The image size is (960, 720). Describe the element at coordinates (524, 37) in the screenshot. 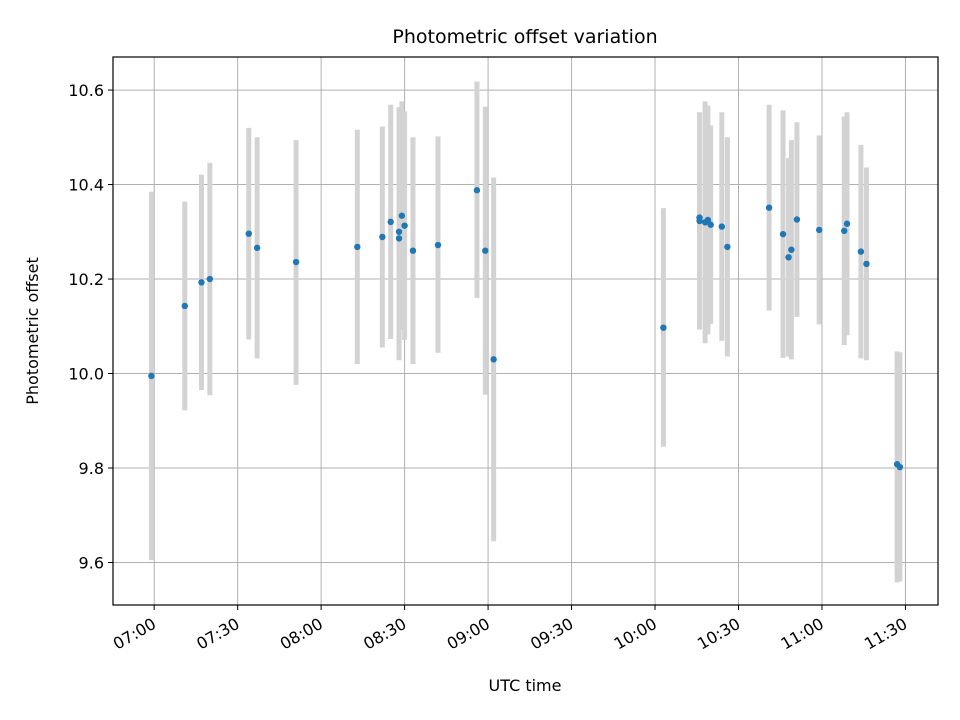

I see `chart-title: Photometric offset variation` at that location.